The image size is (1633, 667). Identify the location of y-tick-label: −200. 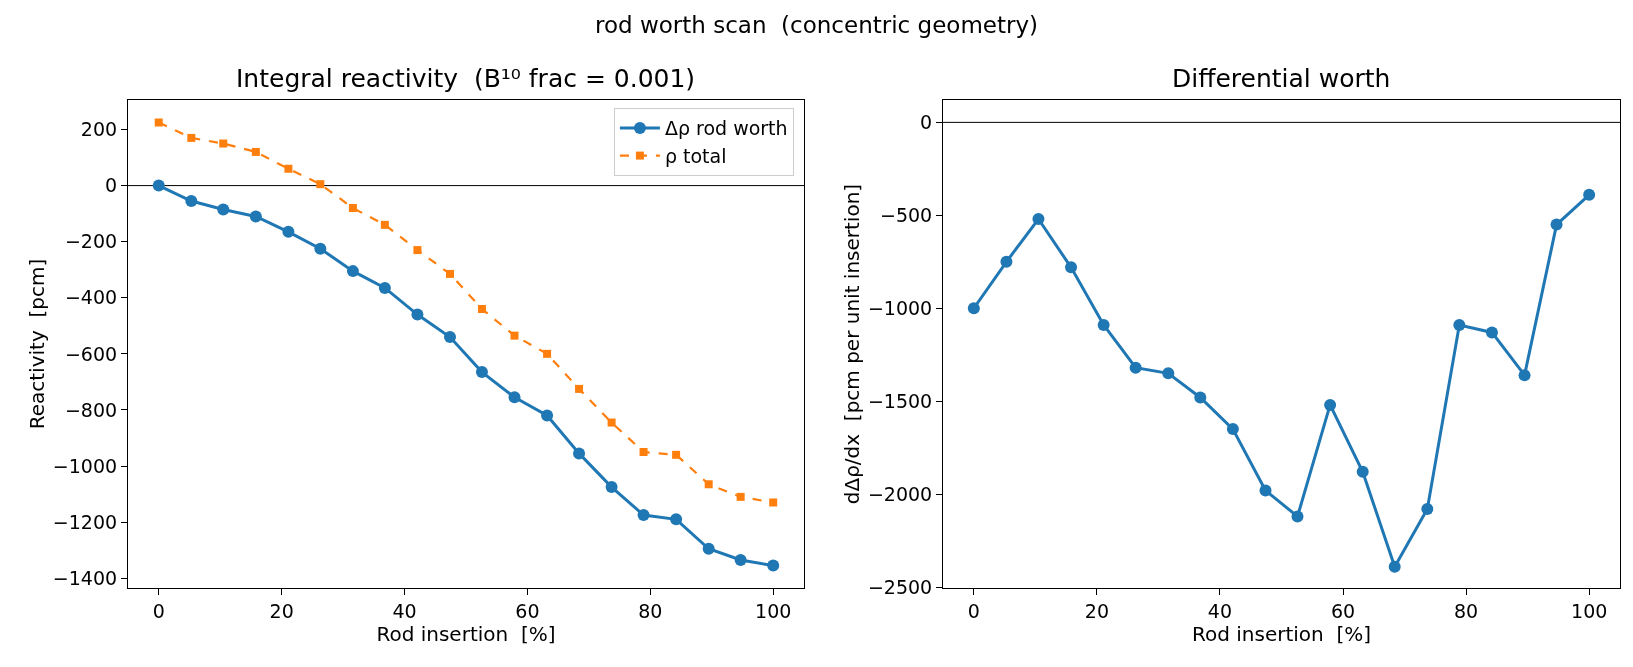
(91, 241).